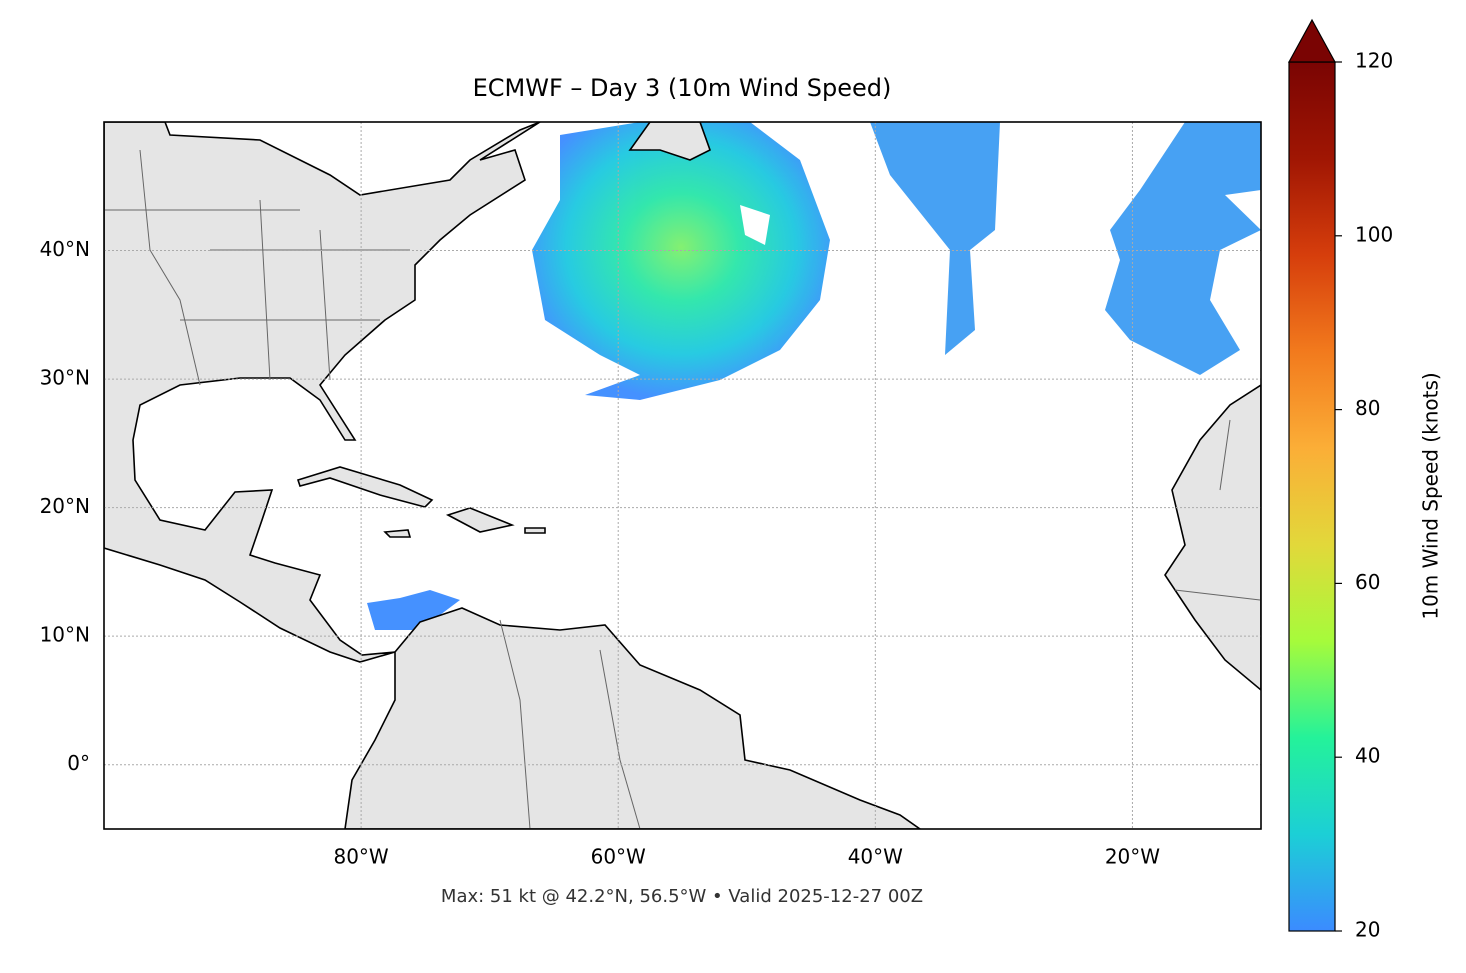  I want to click on colorbar-tick-label: 100, so click(1374, 234).